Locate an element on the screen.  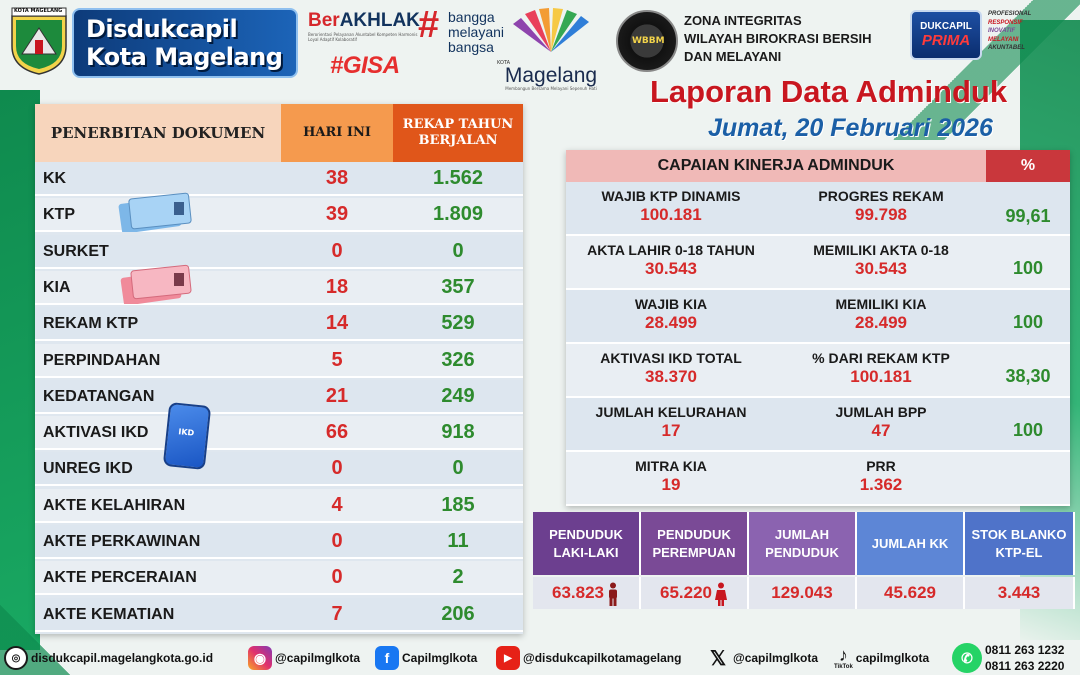
kota-magelang-emblem: KOTA MAGELANG is located at coordinates (39, 41).